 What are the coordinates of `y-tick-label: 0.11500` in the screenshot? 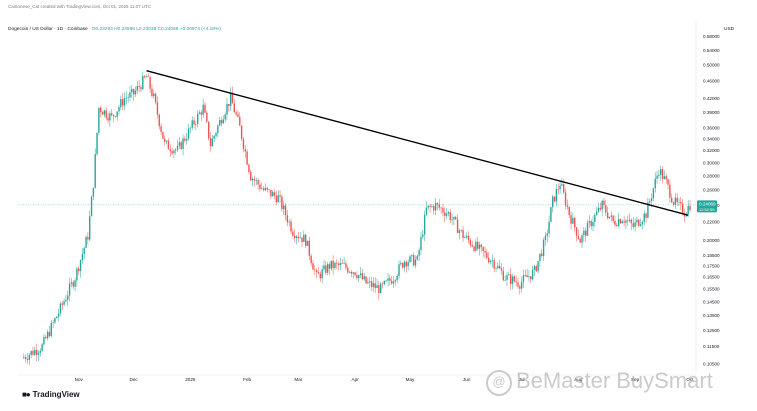 It's located at (711, 346).